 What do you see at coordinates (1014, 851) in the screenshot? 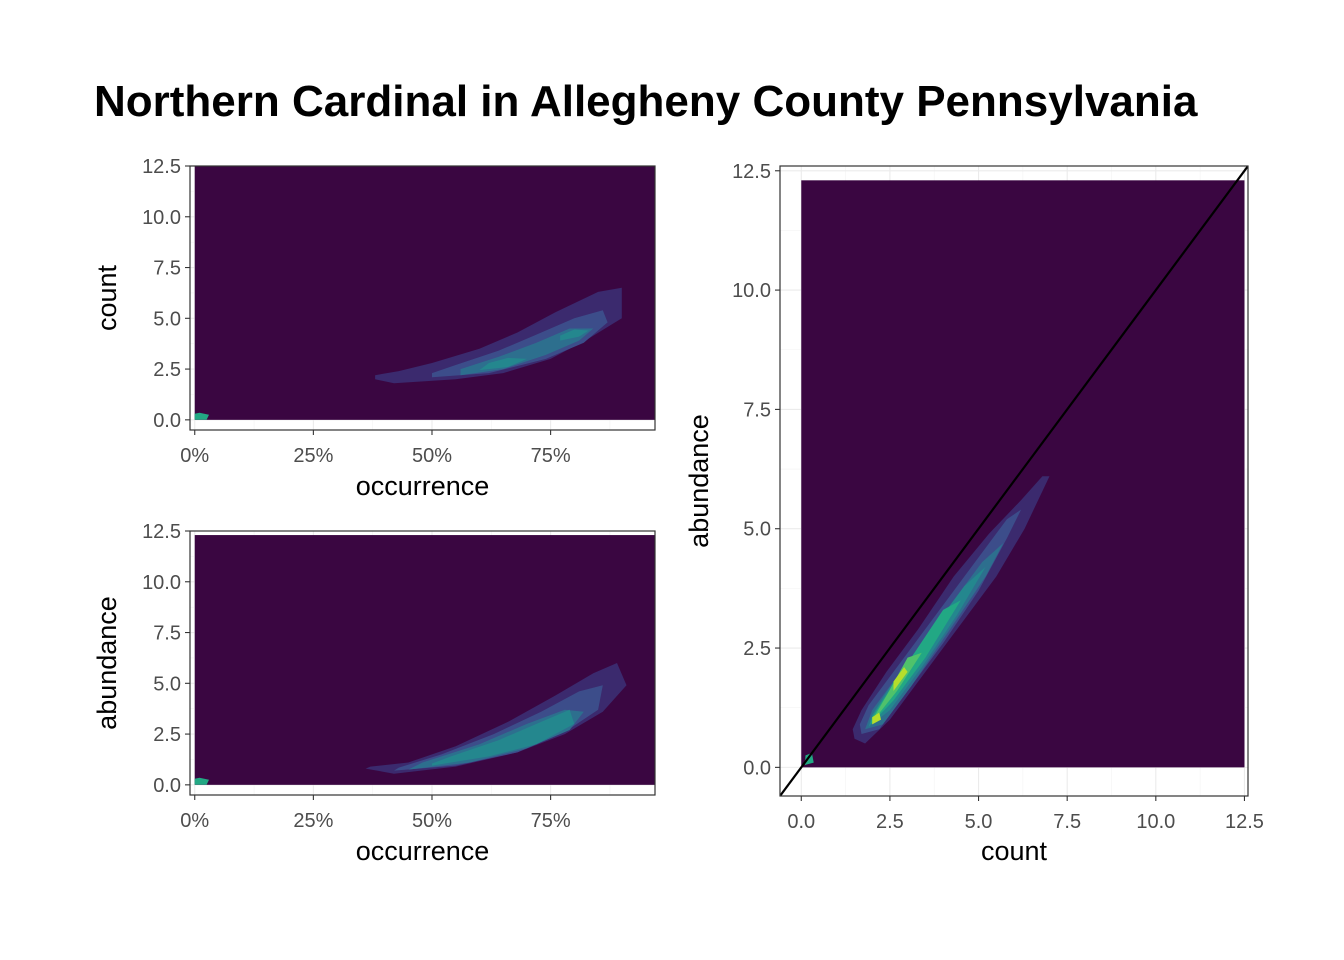
I see `x-axis-title: count` at bounding box center [1014, 851].